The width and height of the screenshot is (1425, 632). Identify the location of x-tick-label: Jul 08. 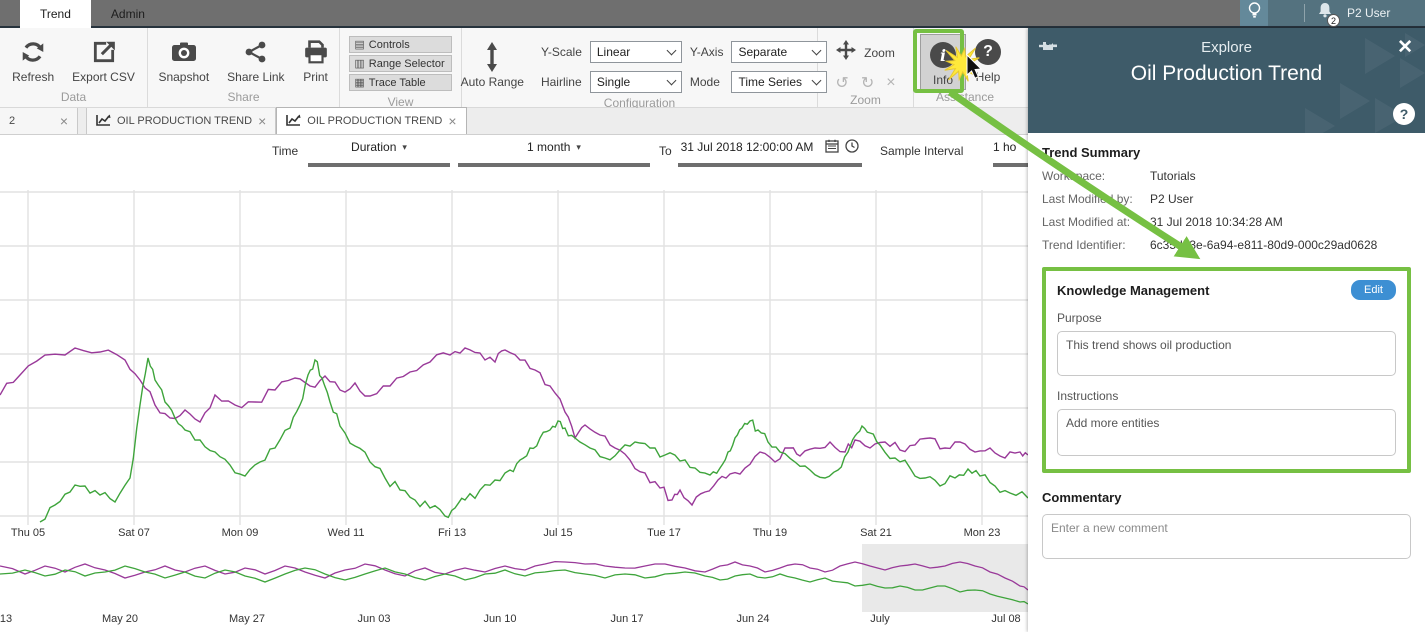
(1006, 619).